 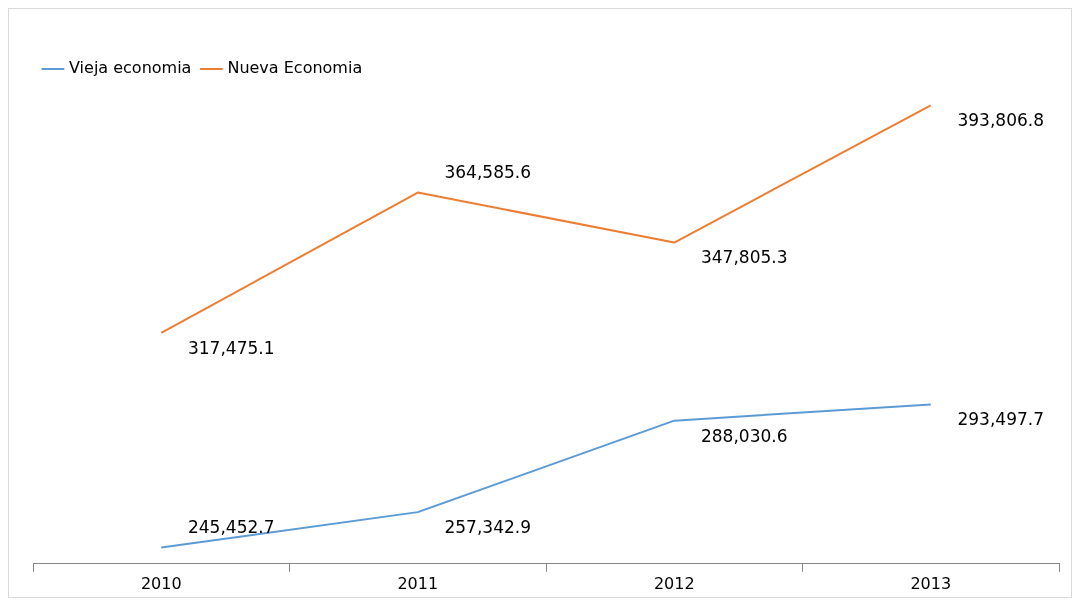 What do you see at coordinates (488, 527) in the screenshot?
I see `data-label: 257,342.9` at bounding box center [488, 527].